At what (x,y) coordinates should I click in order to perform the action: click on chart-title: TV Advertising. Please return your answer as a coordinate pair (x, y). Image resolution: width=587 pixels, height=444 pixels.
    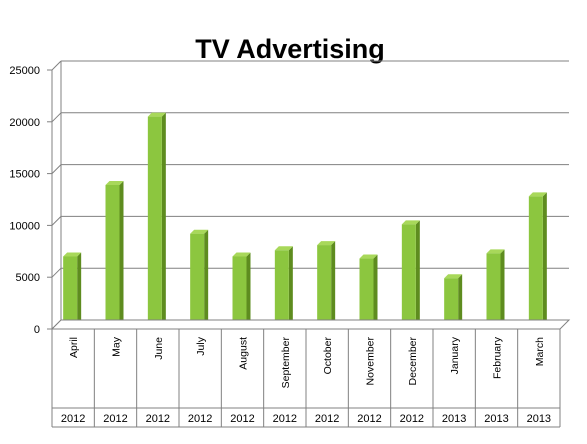
    Looking at the image, I should click on (290, 49).